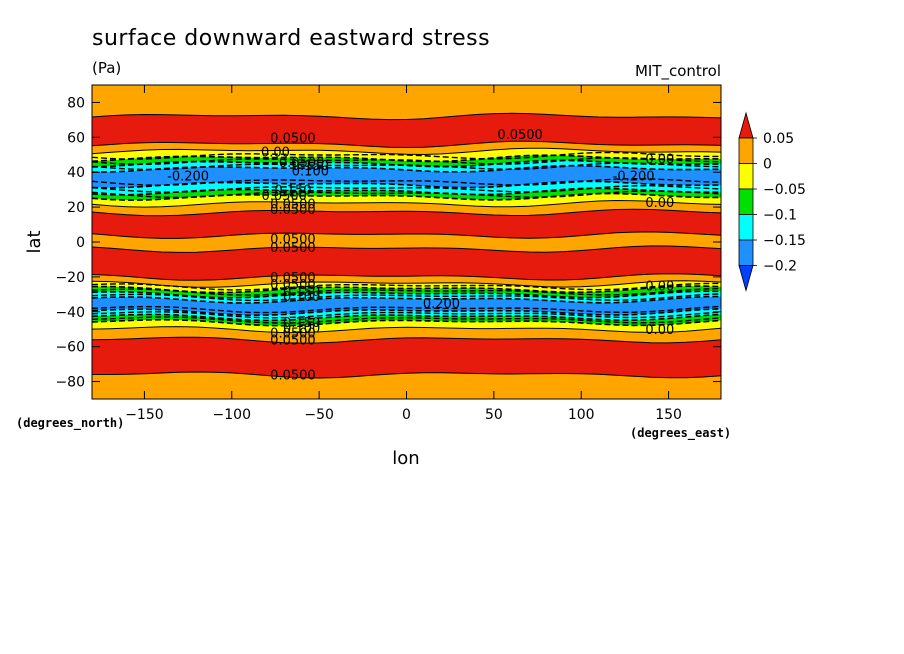  I want to click on colorbar-level-label: −0.2, so click(780, 267).